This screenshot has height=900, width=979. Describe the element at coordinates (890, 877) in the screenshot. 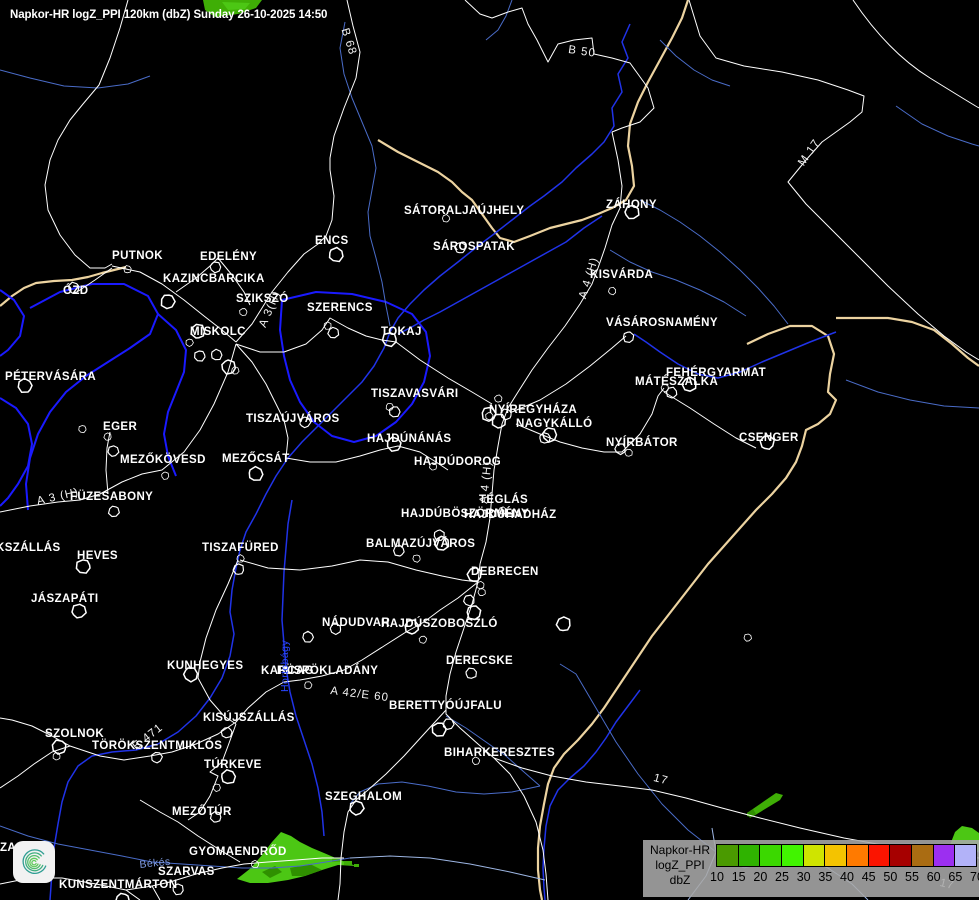

I see `legend-tick: 50` at that location.